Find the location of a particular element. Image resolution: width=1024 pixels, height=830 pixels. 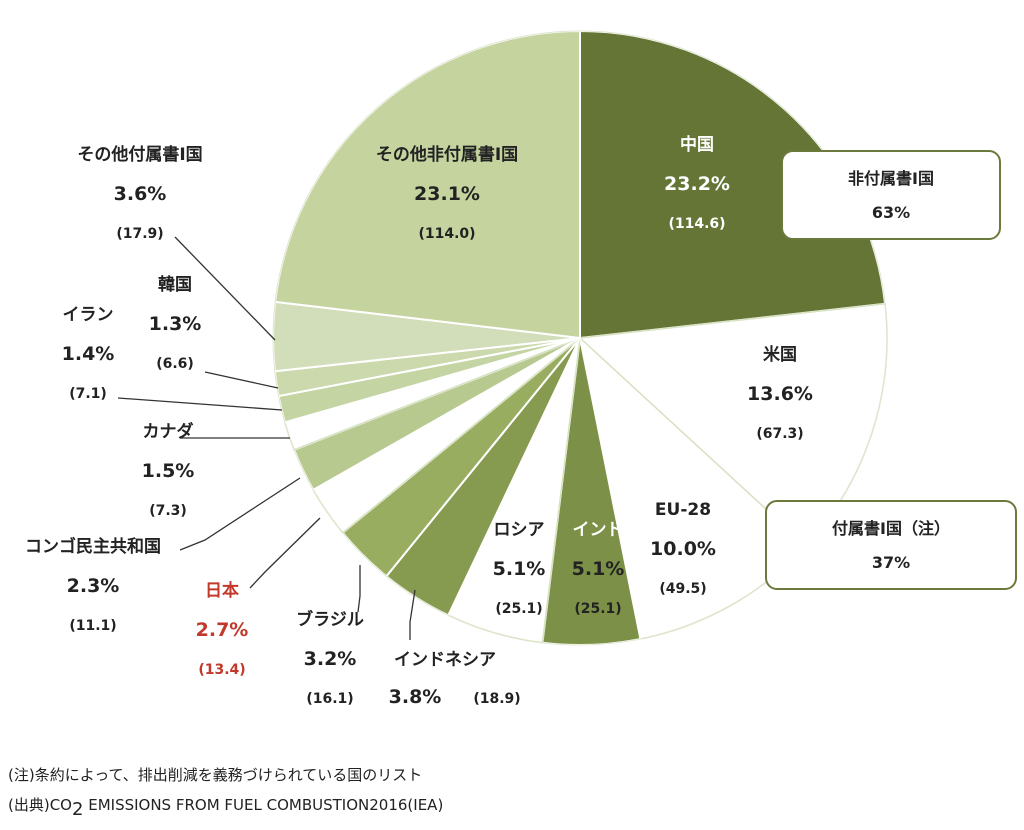

non-annex-pct: 63% is located at coordinates (891, 212).